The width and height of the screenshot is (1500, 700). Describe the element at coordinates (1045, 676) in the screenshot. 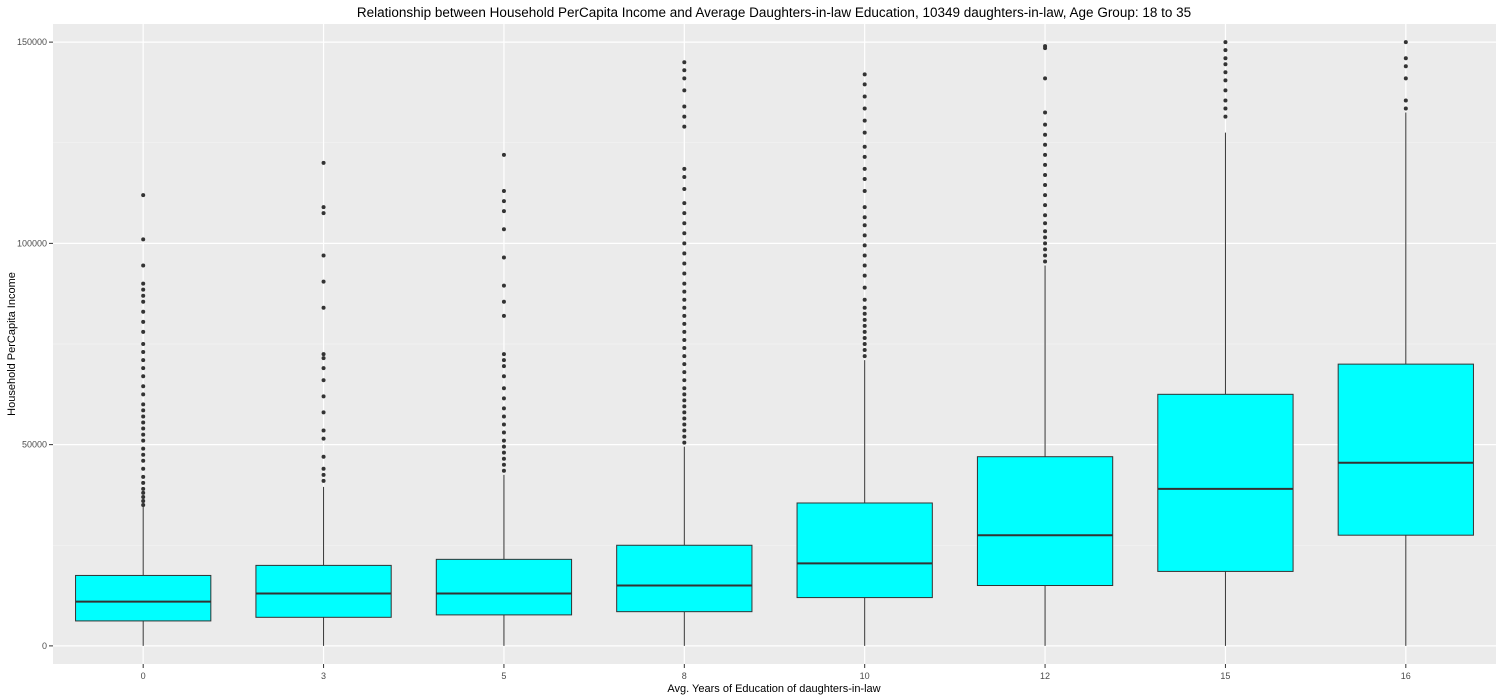

I see `x-tick-label: 12` at that location.